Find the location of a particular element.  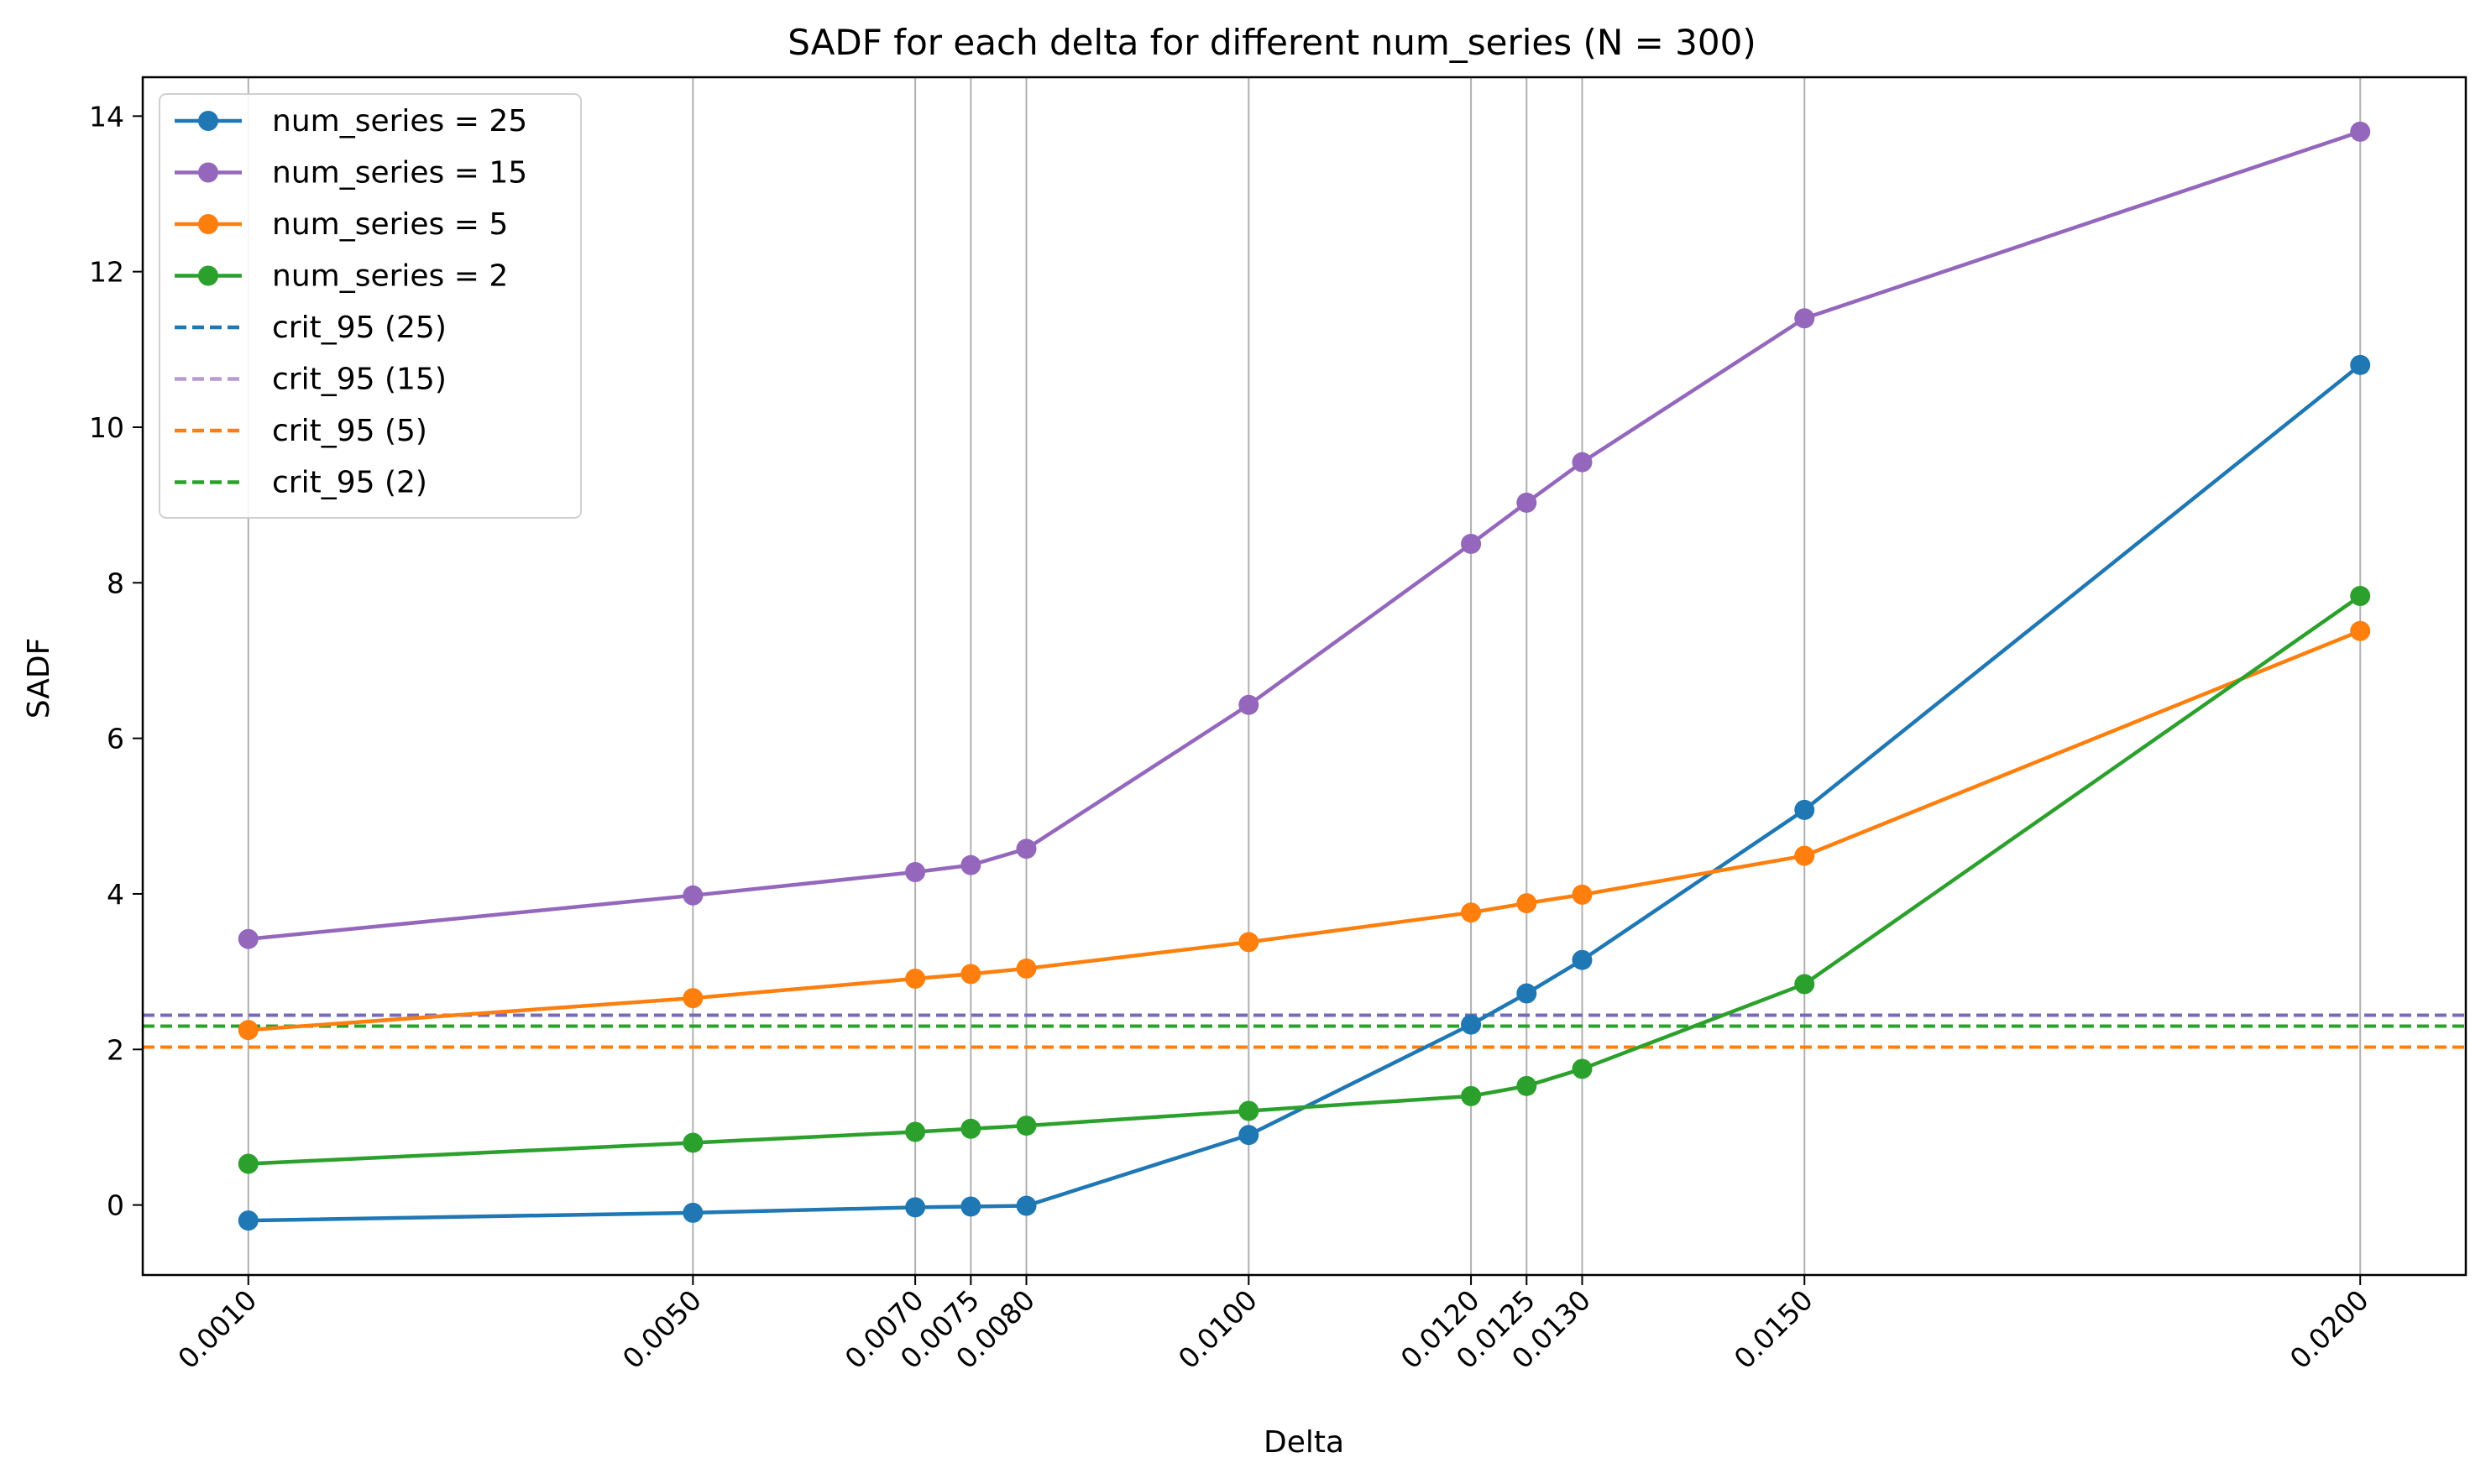

legend-label: crit_95 (2) is located at coordinates (350, 483).